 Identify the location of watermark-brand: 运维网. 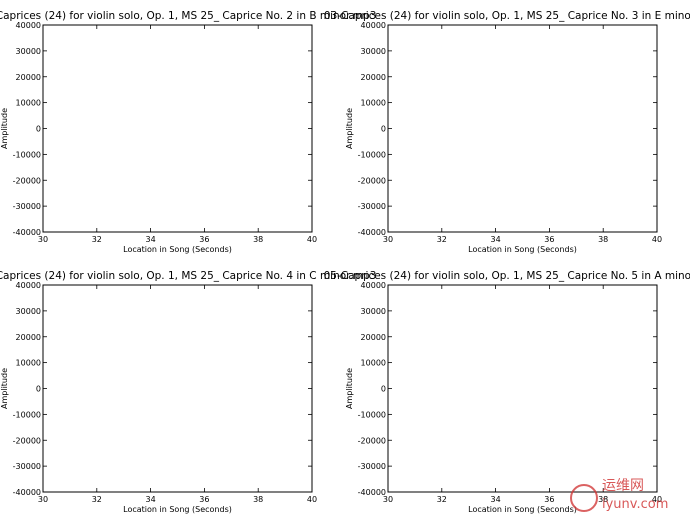
(623, 486).